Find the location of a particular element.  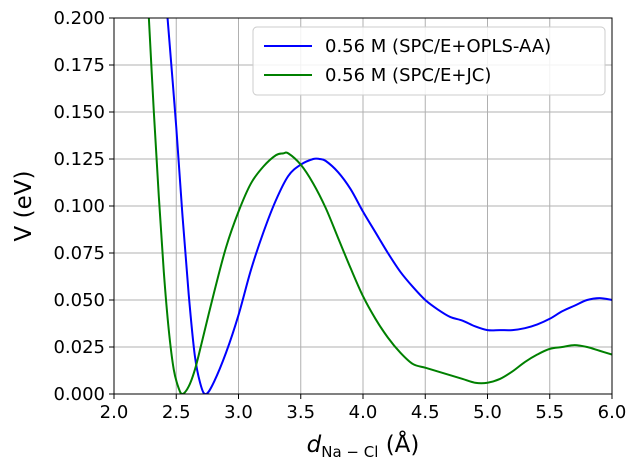

legend-label-opls: 0.56 M (SPC/E+OPLS-AA) is located at coordinates (438, 46).